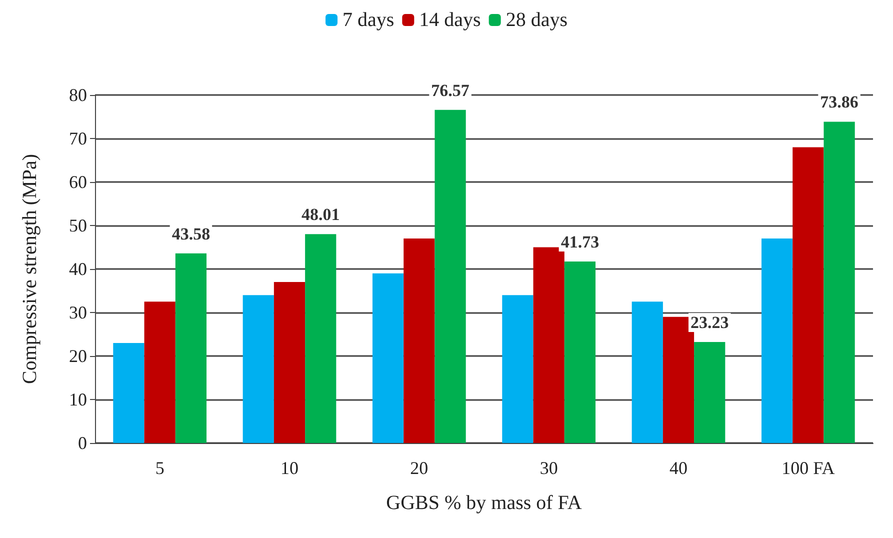 The width and height of the screenshot is (893, 538). I want to click on data-label: 76.57, so click(450, 90).